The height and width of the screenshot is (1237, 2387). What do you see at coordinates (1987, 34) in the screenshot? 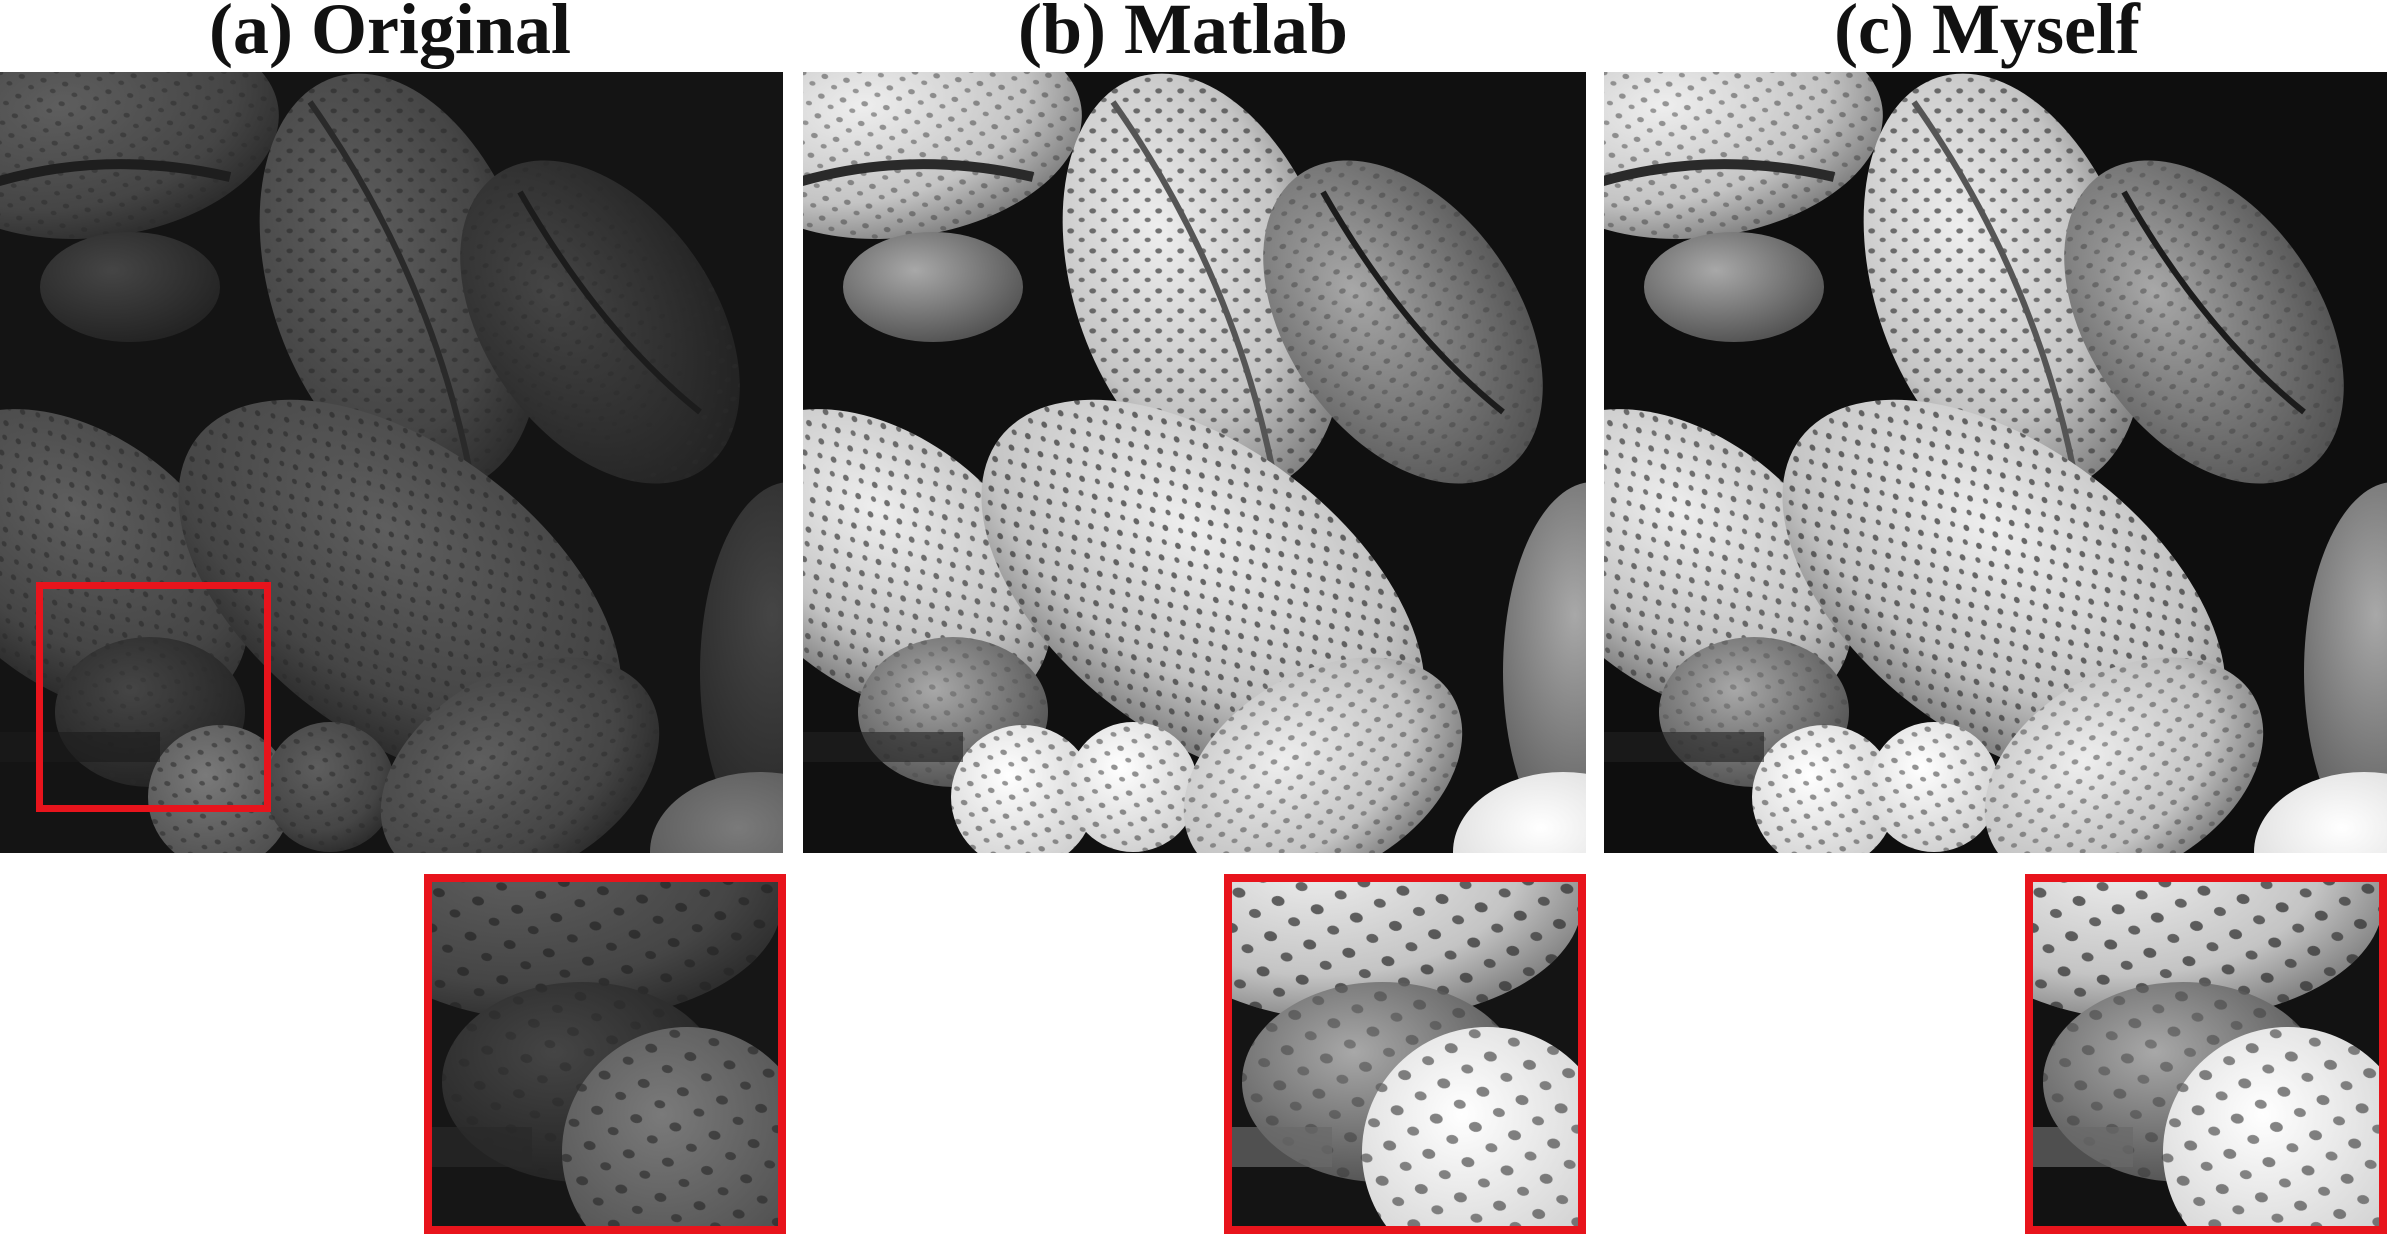
I see `panel-title-myself: (c) Myself` at bounding box center [1987, 34].